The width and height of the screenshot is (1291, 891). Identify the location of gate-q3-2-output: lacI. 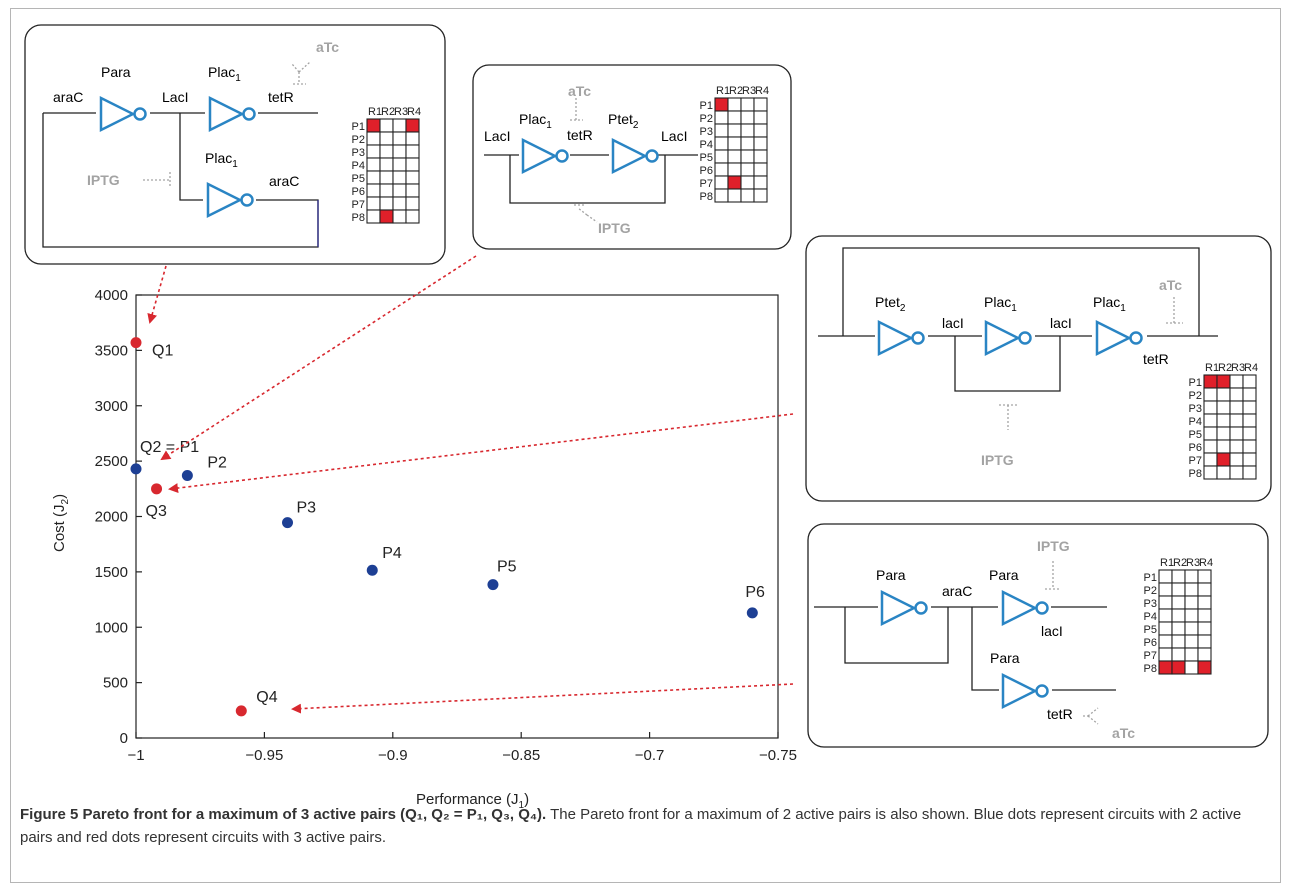
(1061, 323).